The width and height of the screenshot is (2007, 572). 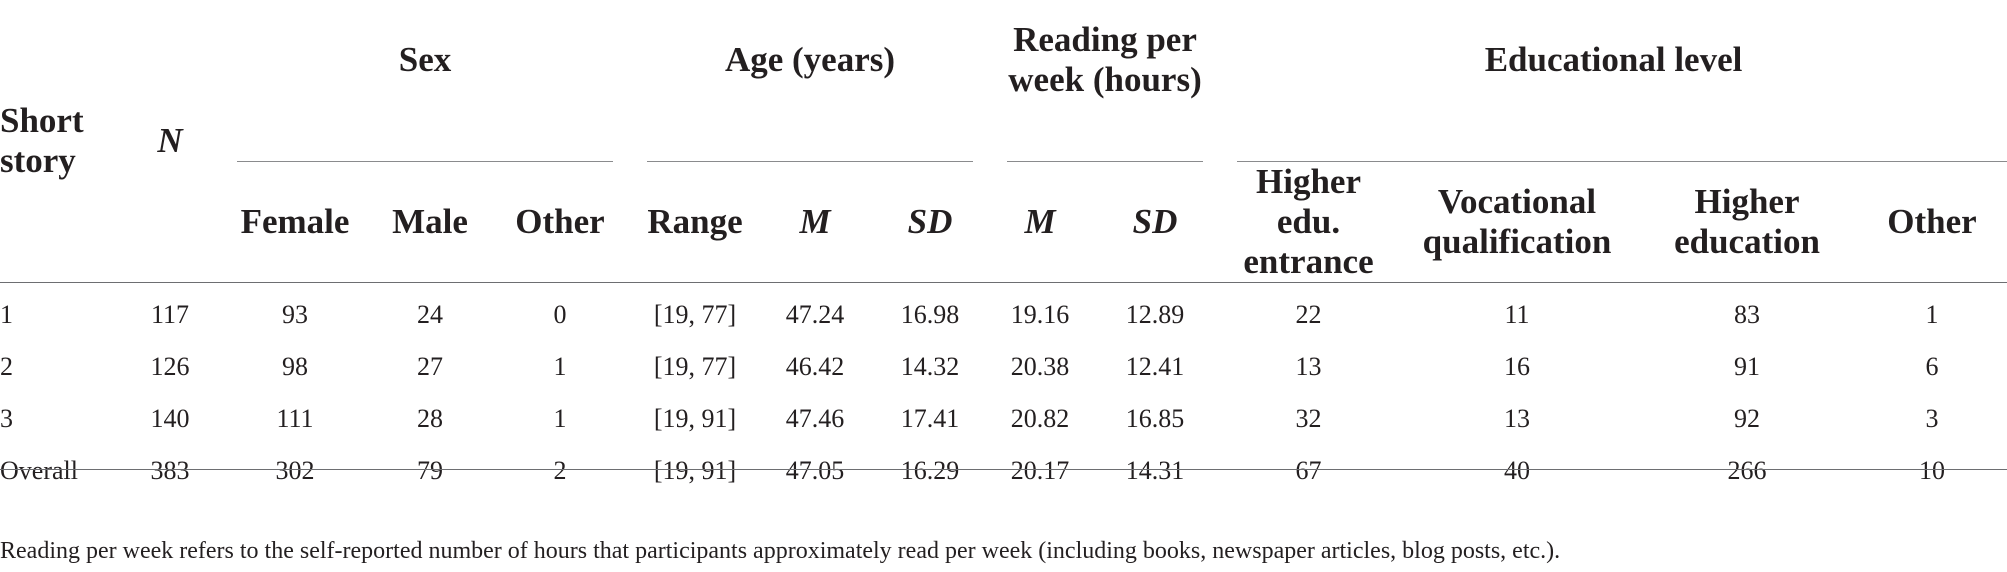 I want to click on cell-edu-vocational: 40, so click(x=1517, y=470).